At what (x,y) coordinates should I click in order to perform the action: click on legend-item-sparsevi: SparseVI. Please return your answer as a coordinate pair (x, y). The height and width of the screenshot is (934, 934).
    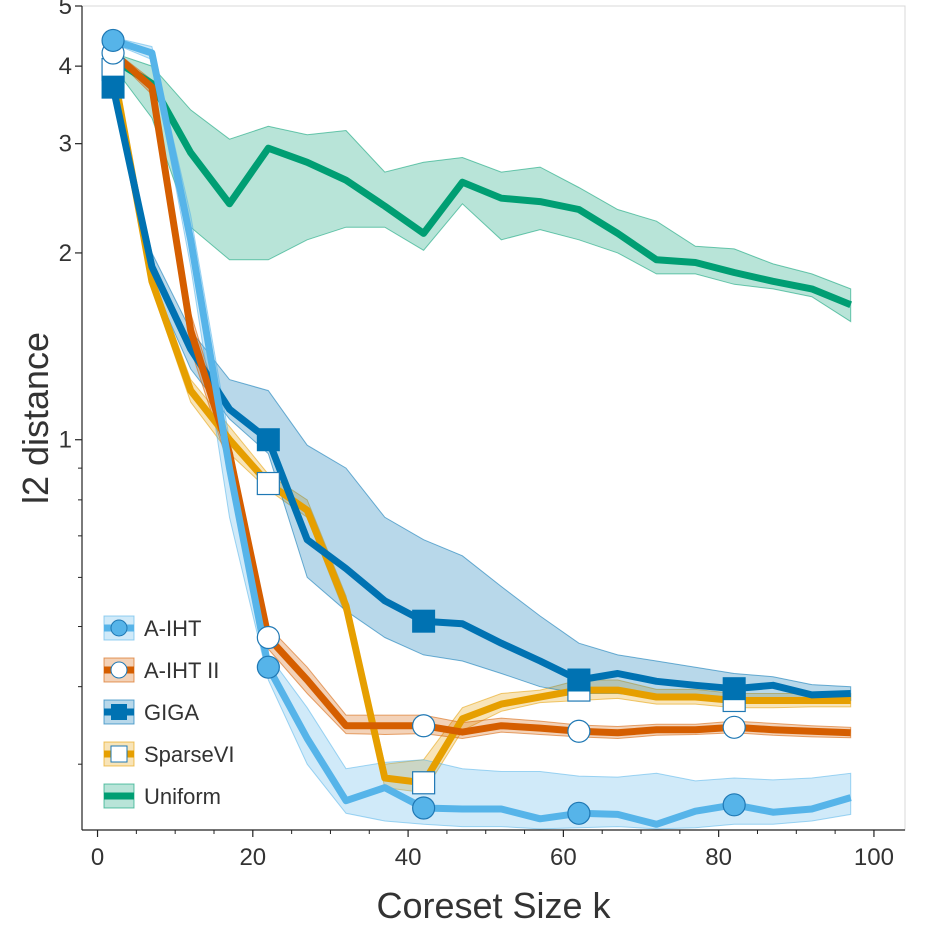
    Looking at the image, I should click on (169, 754).